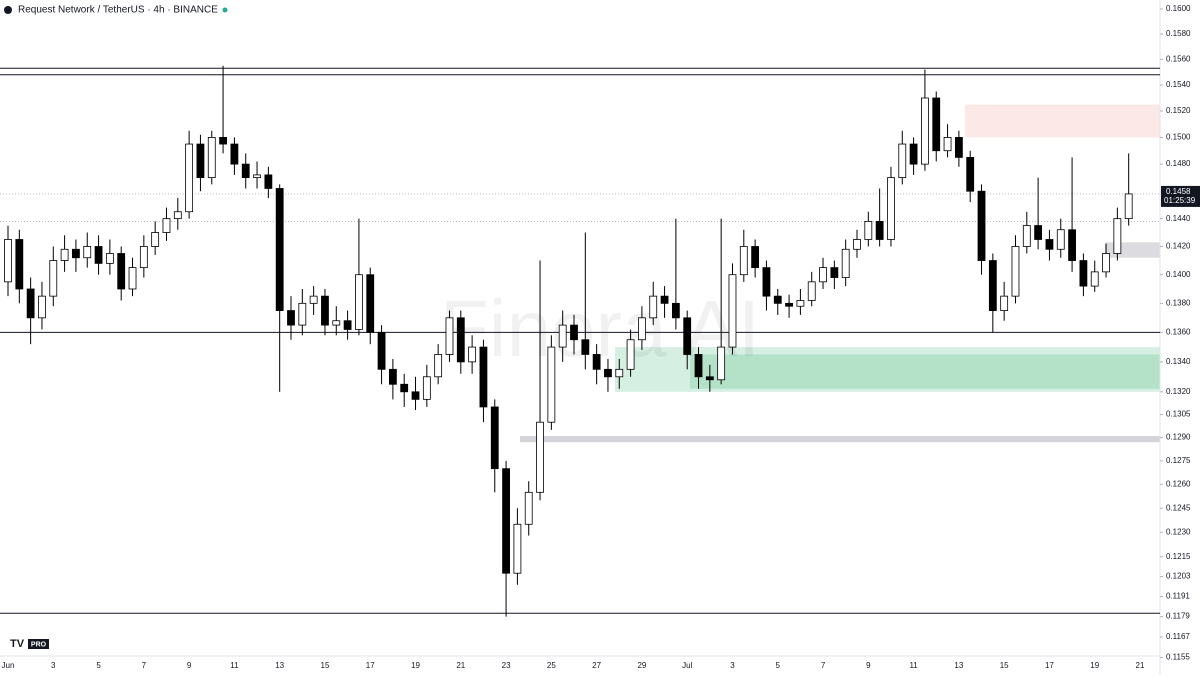 Image resolution: width=1200 pixels, height=680 pixels. What do you see at coordinates (551, 665) in the screenshot?
I see `x-tick-label: 25` at bounding box center [551, 665].